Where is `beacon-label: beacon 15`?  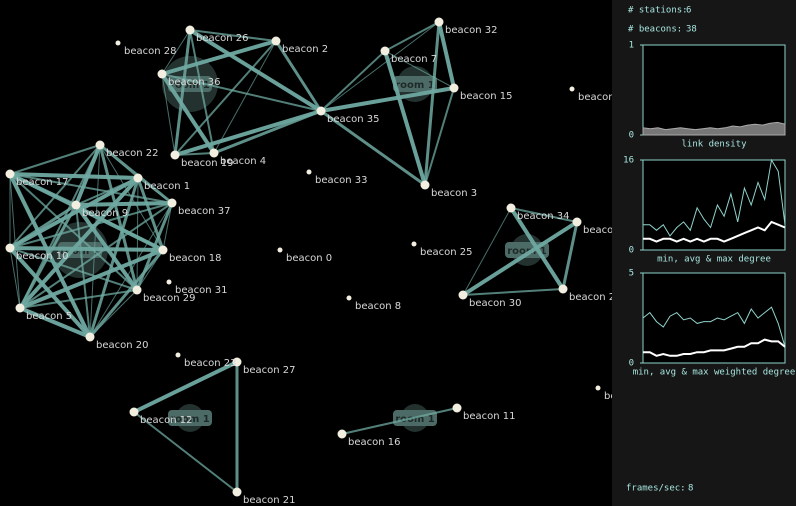
beacon-label: beacon 15 is located at coordinates (486, 96).